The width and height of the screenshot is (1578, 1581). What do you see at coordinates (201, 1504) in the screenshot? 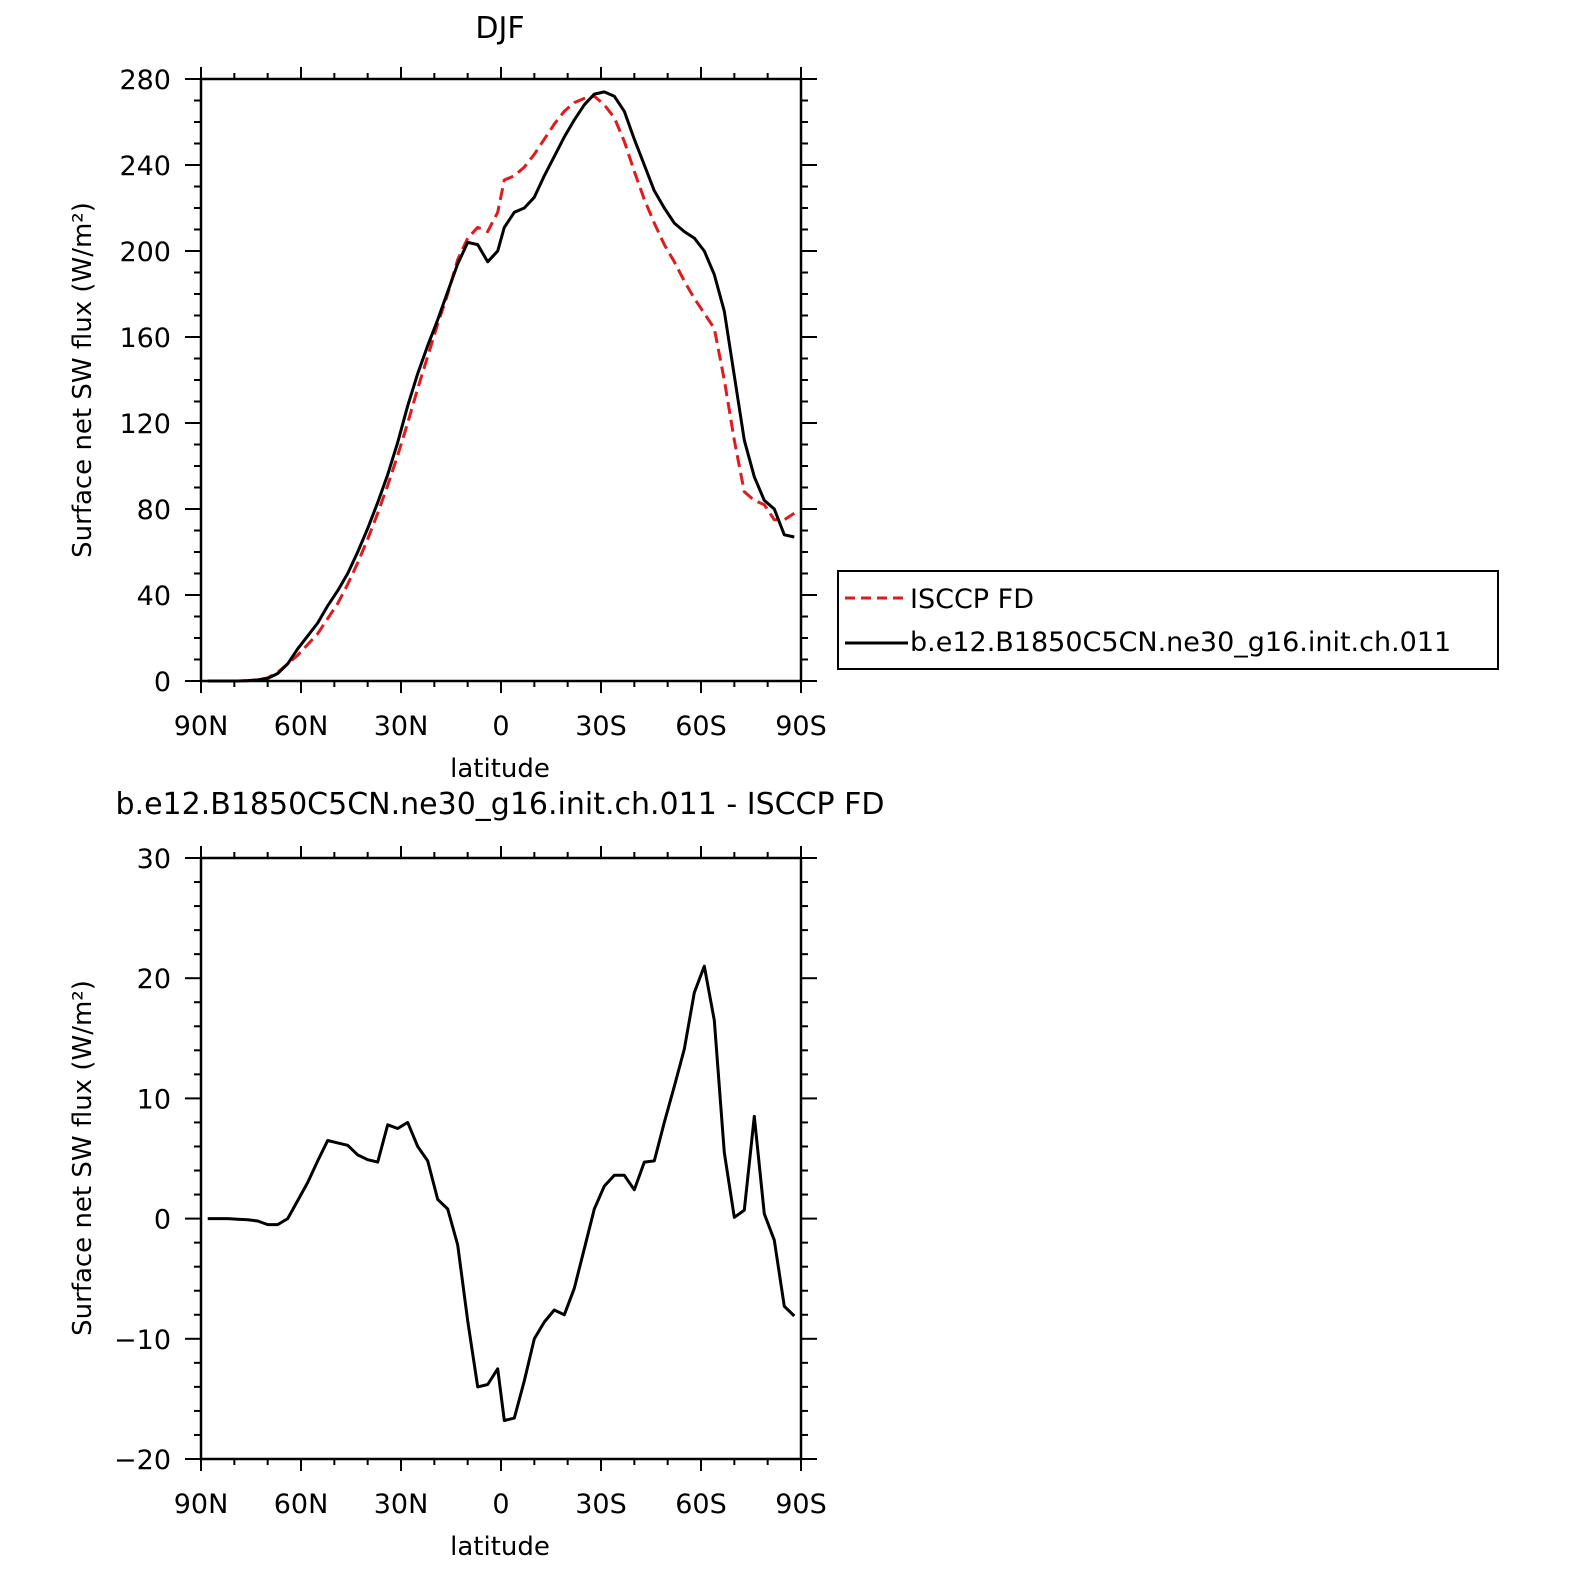
I see `bottom-x-tick-label: 90N` at bounding box center [201, 1504].